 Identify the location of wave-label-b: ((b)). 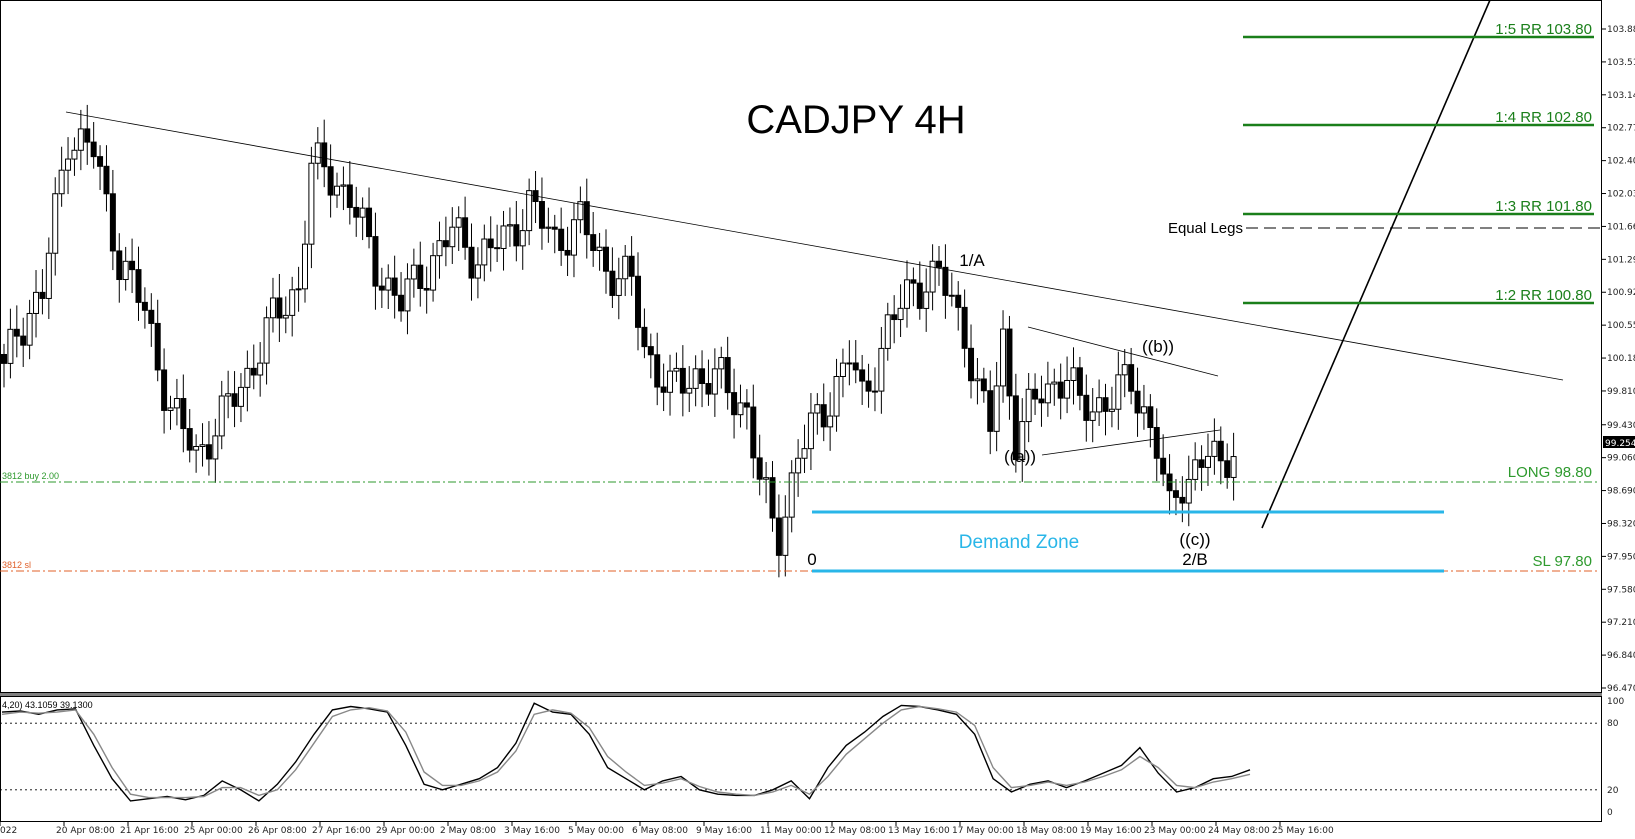
(1158, 346).